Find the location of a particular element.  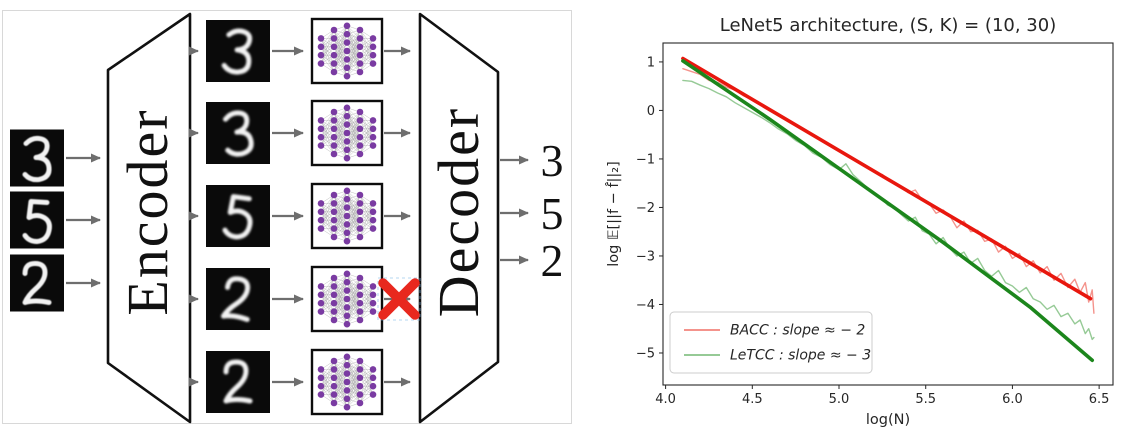

y-tick-label: −1 is located at coordinates (645, 159).